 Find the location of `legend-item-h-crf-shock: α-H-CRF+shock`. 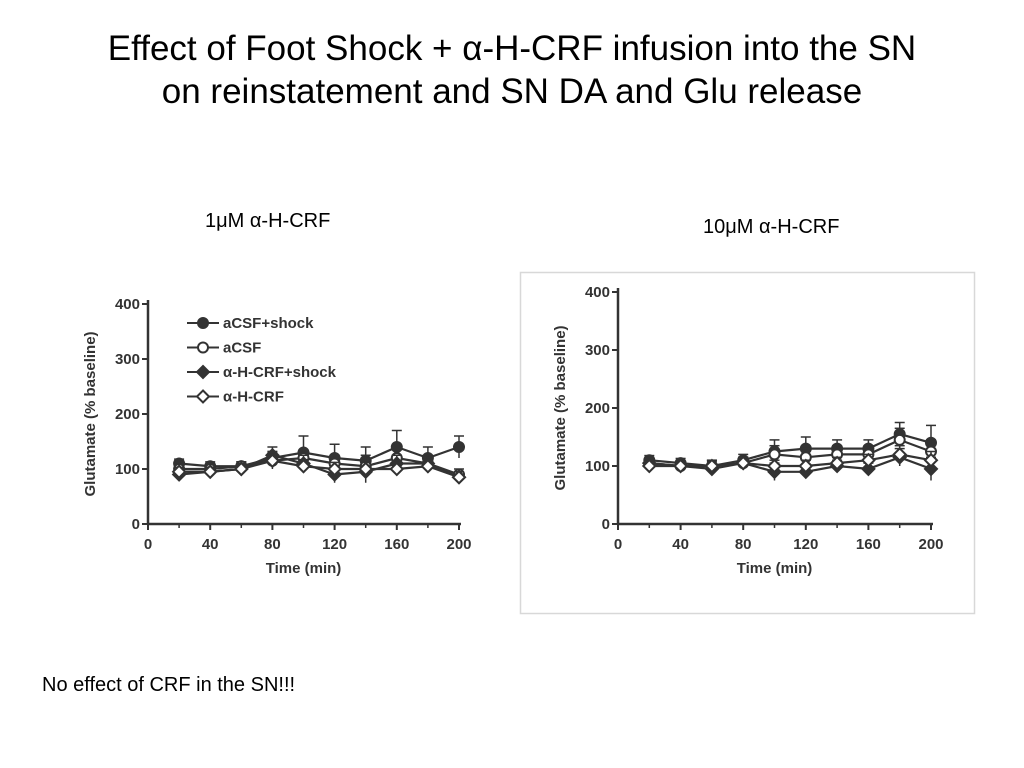

legend-item-h-crf-shock: α-H-CRF+shock is located at coordinates (262, 372).